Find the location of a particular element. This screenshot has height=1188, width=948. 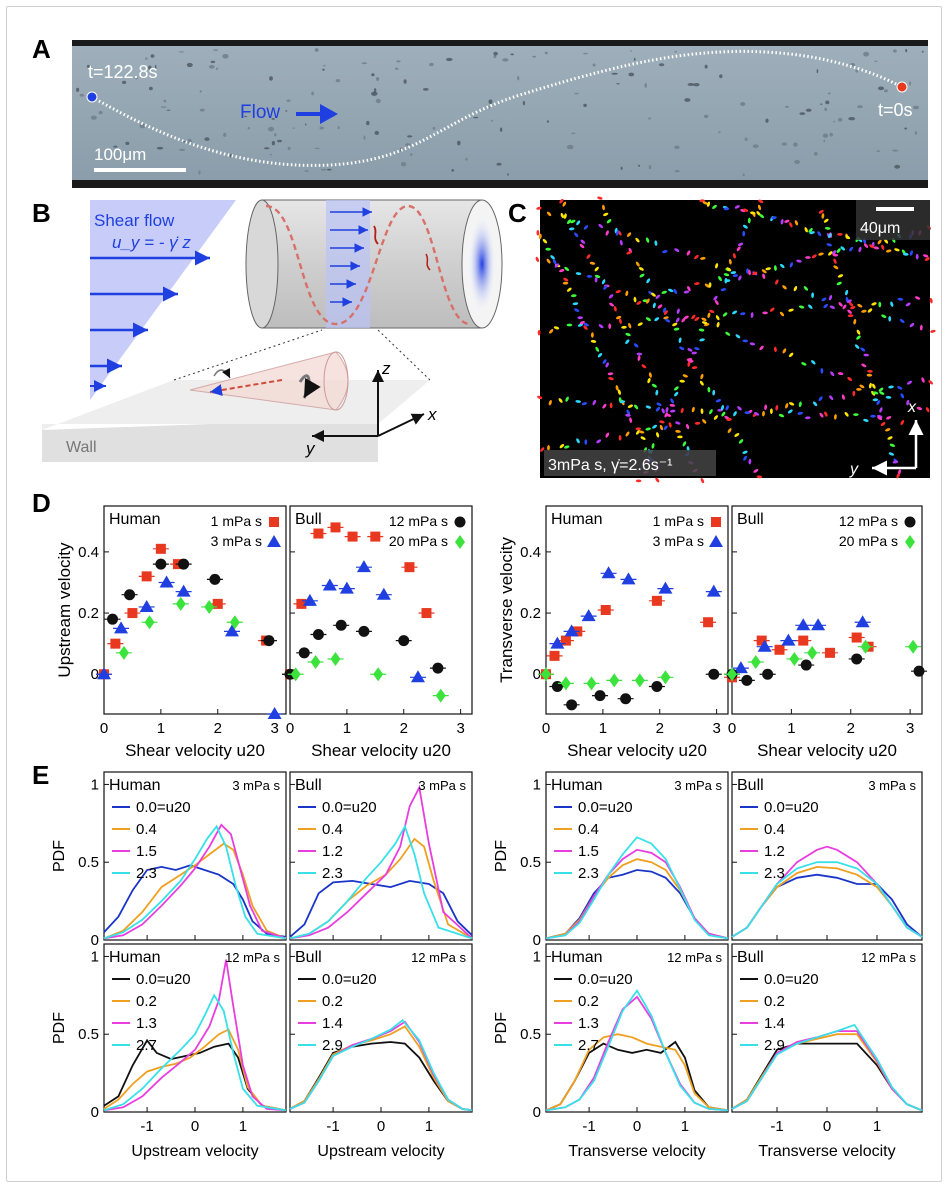

x-axis-label: Upstream velocity is located at coordinates (194, 1151).